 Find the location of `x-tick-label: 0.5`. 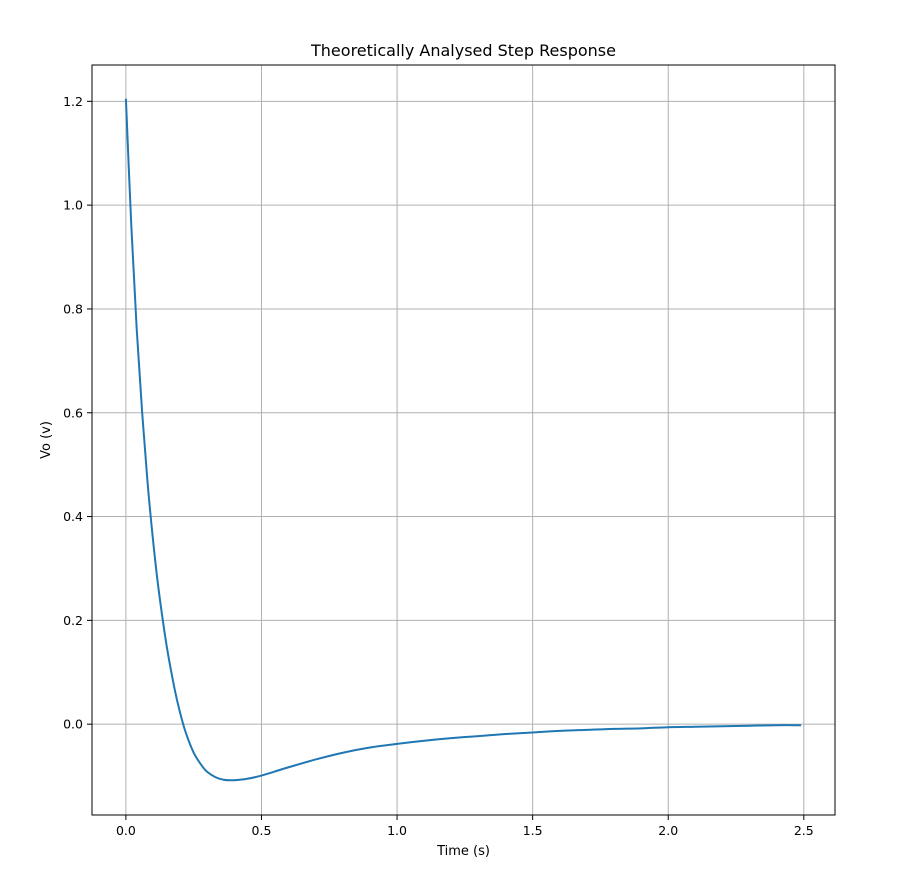

x-tick-label: 0.5 is located at coordinates (262, 830).